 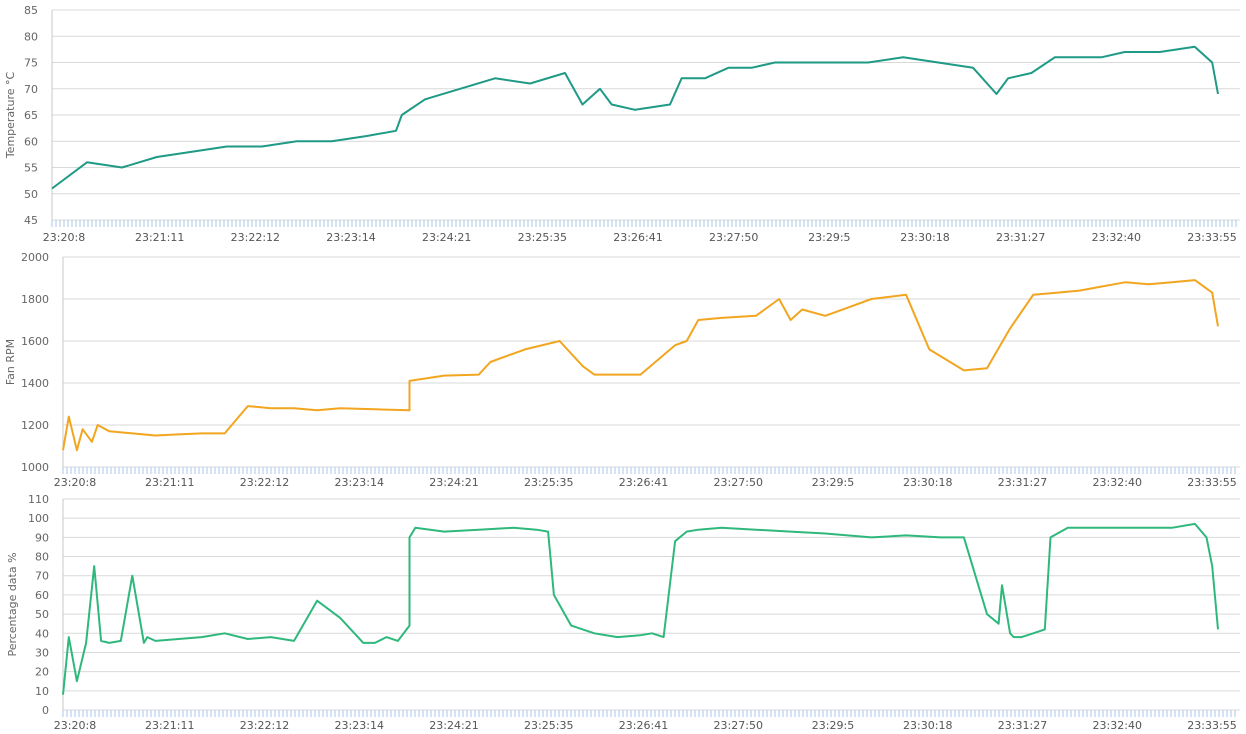 What do you see at coordinates (38, 518) in the screenshot?
I see `y-tick-label: 100` at bounding box center [38, 518].